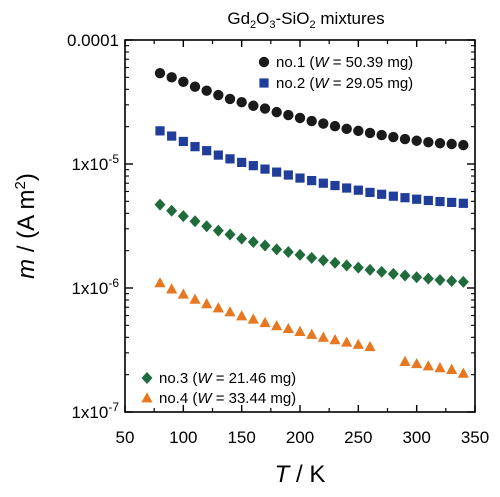 Image resolution: width=500 pixels, height=497 pixels. What do you see at coordinates (227, 398) in the screenshot?
I see `legend-label: no.4 (W = 33.44 mg)` at bounding box center [227, 398].